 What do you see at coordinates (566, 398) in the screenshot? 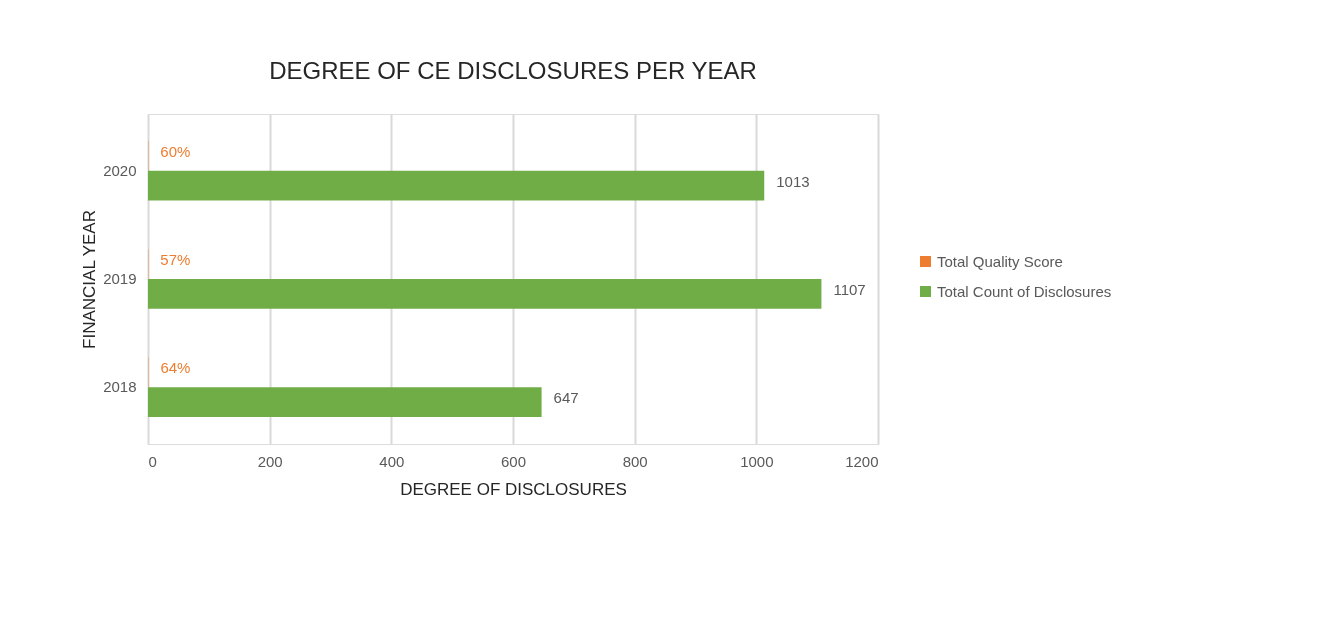
I see `data-label: 647` at bounding box center [566, 398].